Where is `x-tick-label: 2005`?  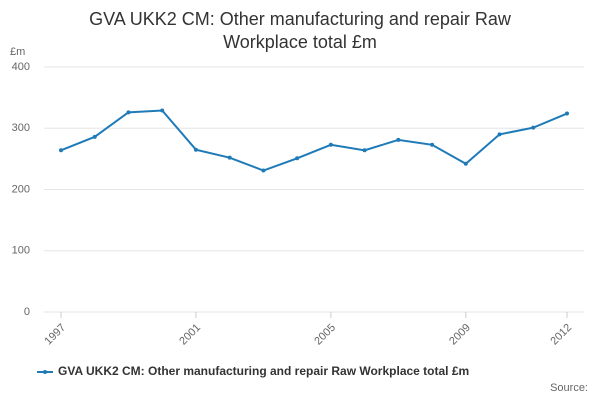 x-tick-label: 2005 is located at coordinates (325, 335).